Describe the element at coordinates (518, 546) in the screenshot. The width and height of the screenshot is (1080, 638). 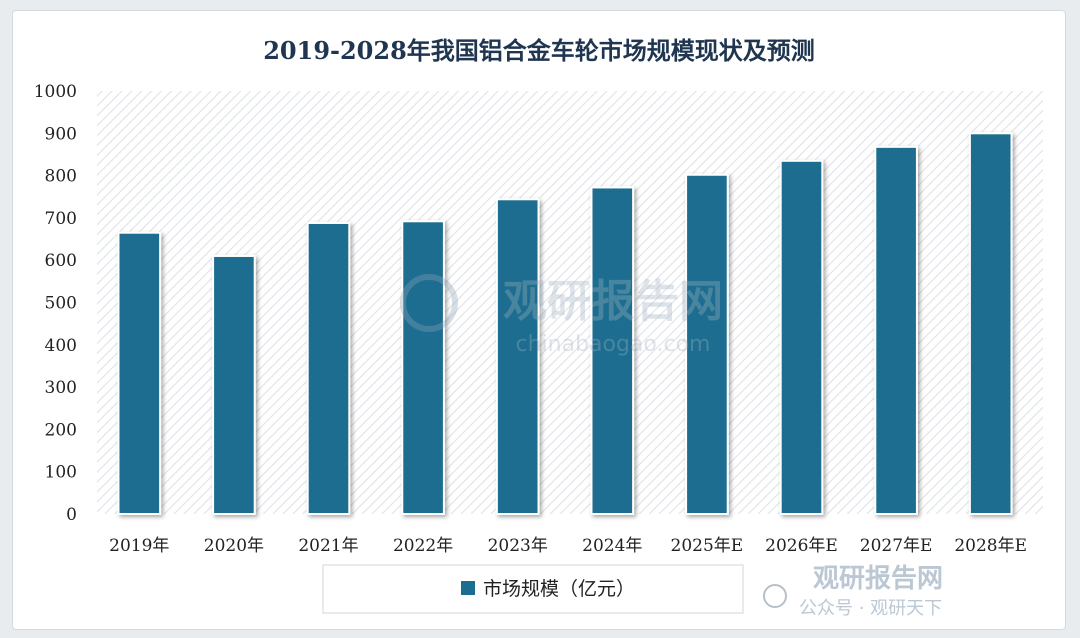
I see `x-tick-label: 2023年` at that location.